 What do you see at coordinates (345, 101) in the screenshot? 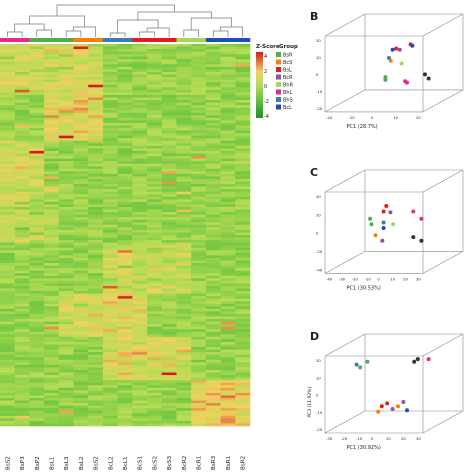
I see `cube-edge` at bounding box center [345, 101].